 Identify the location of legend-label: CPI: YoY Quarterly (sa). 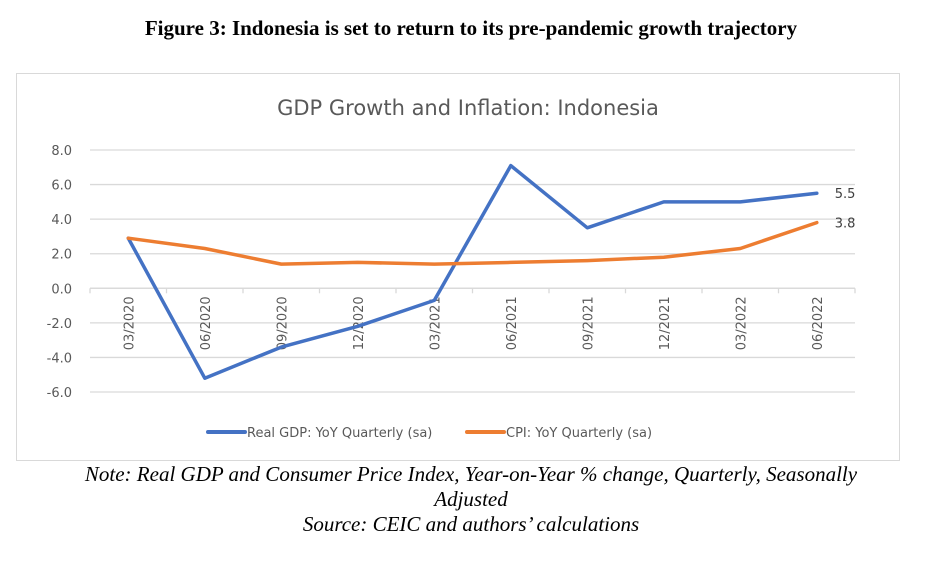
(579, 433).